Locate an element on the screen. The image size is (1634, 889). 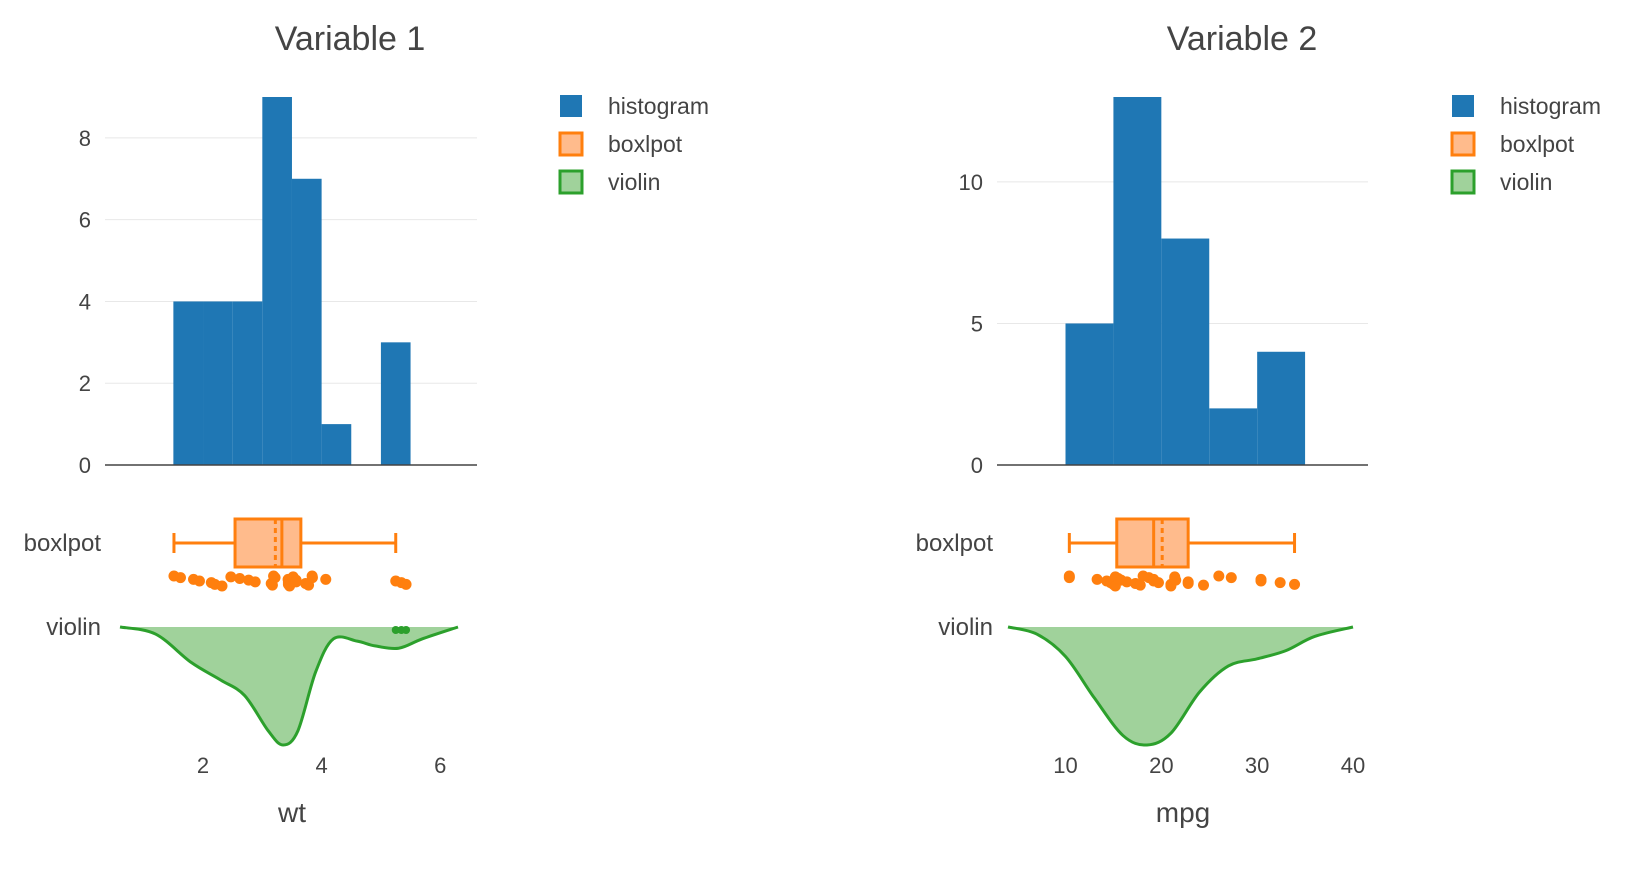
variable-2-y-tick-labels: 0 5 10 is located at coordinates (971, 324).